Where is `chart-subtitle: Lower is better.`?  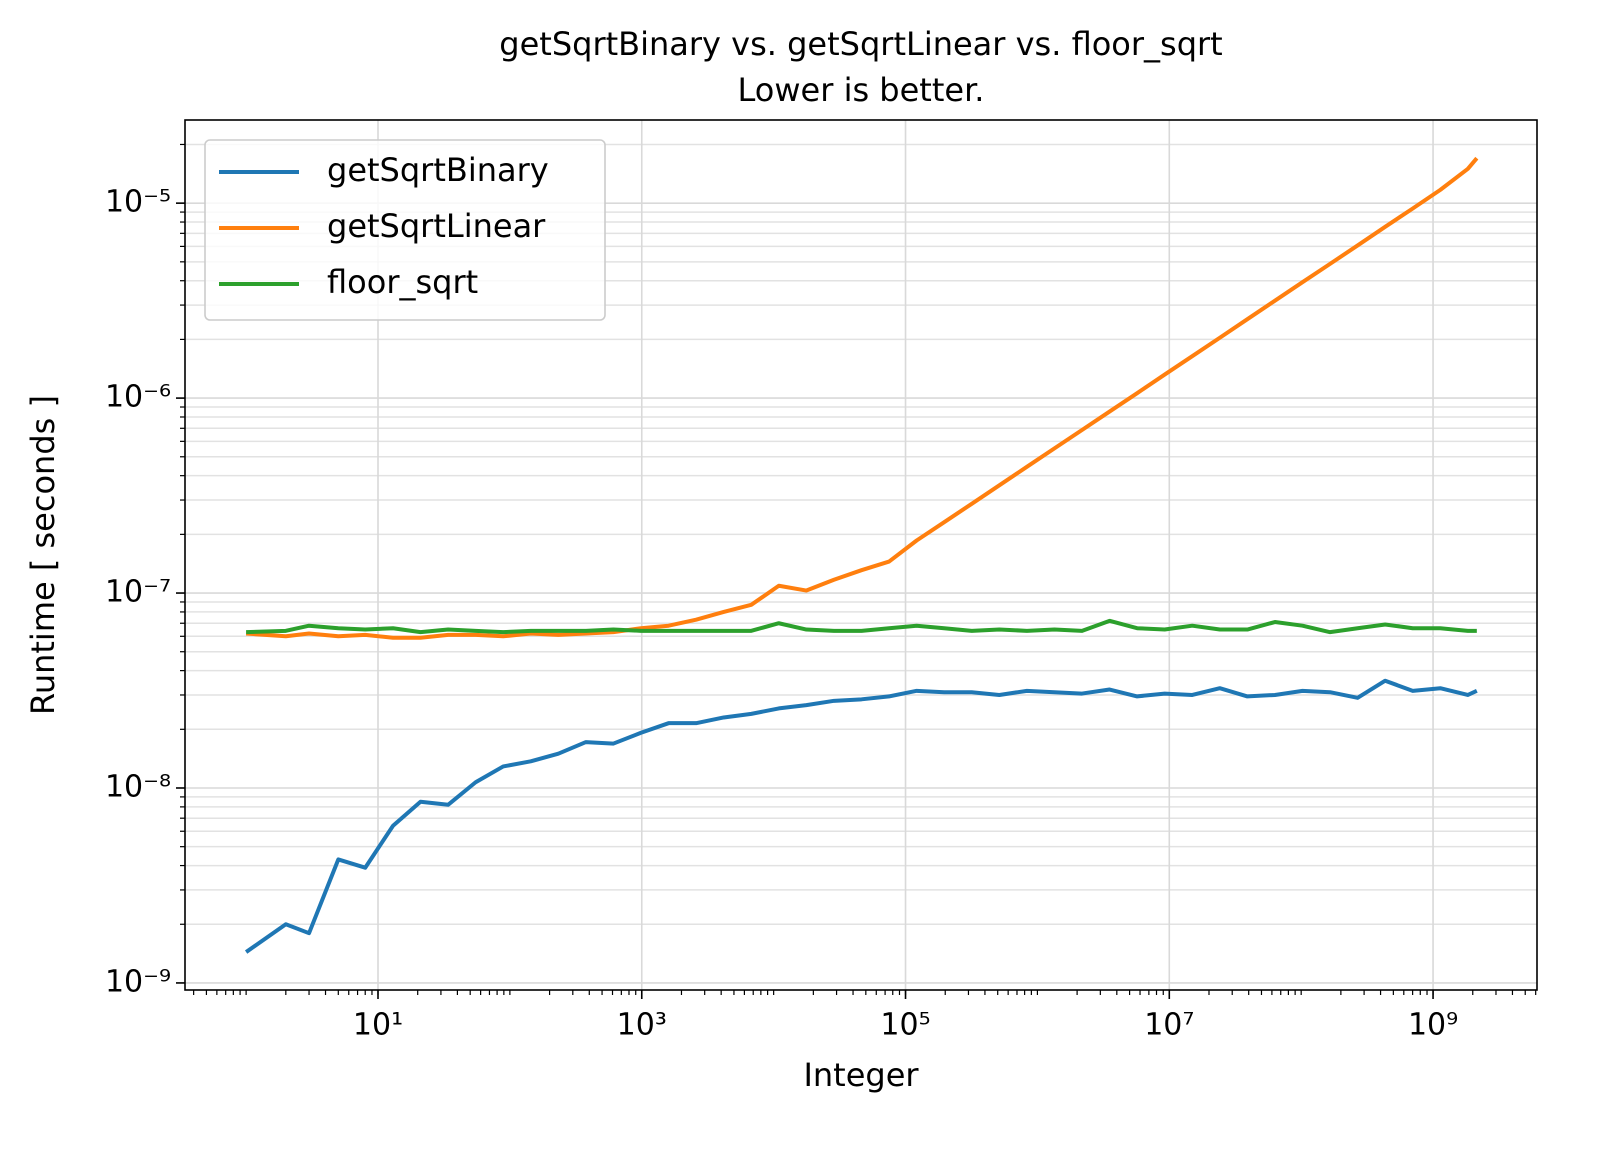 chart-subtitle: Lower is better. is located at coordinates (861, 90).